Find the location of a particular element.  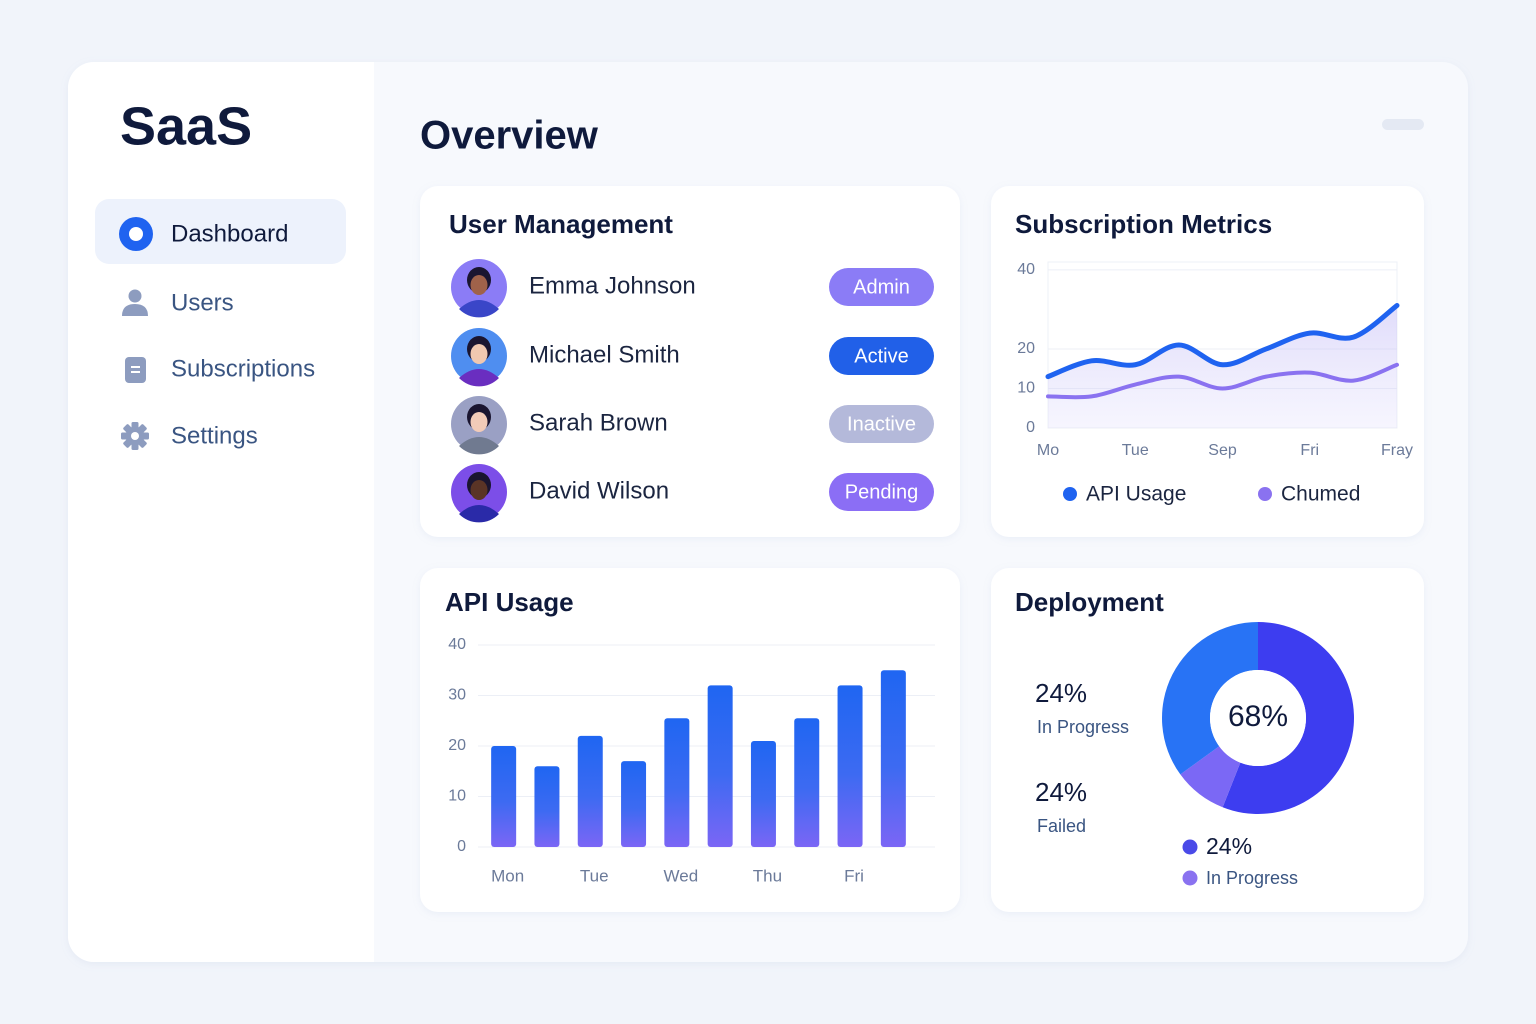

role-label: Admin is located at coordinates (881, 287).